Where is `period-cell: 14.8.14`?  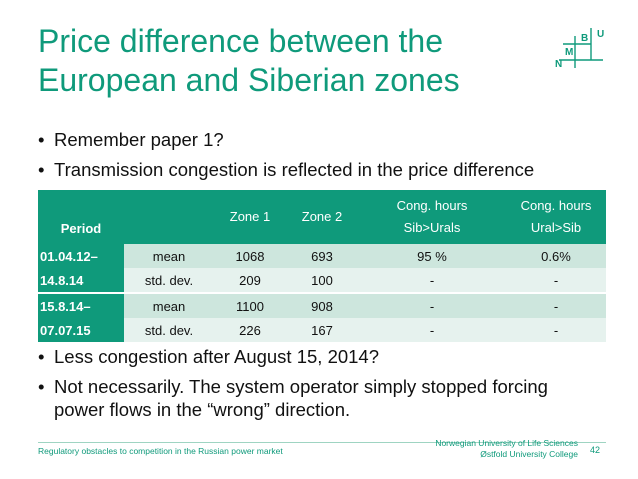 period-cell: 14.8.14 is located at coordinates (81, 280).